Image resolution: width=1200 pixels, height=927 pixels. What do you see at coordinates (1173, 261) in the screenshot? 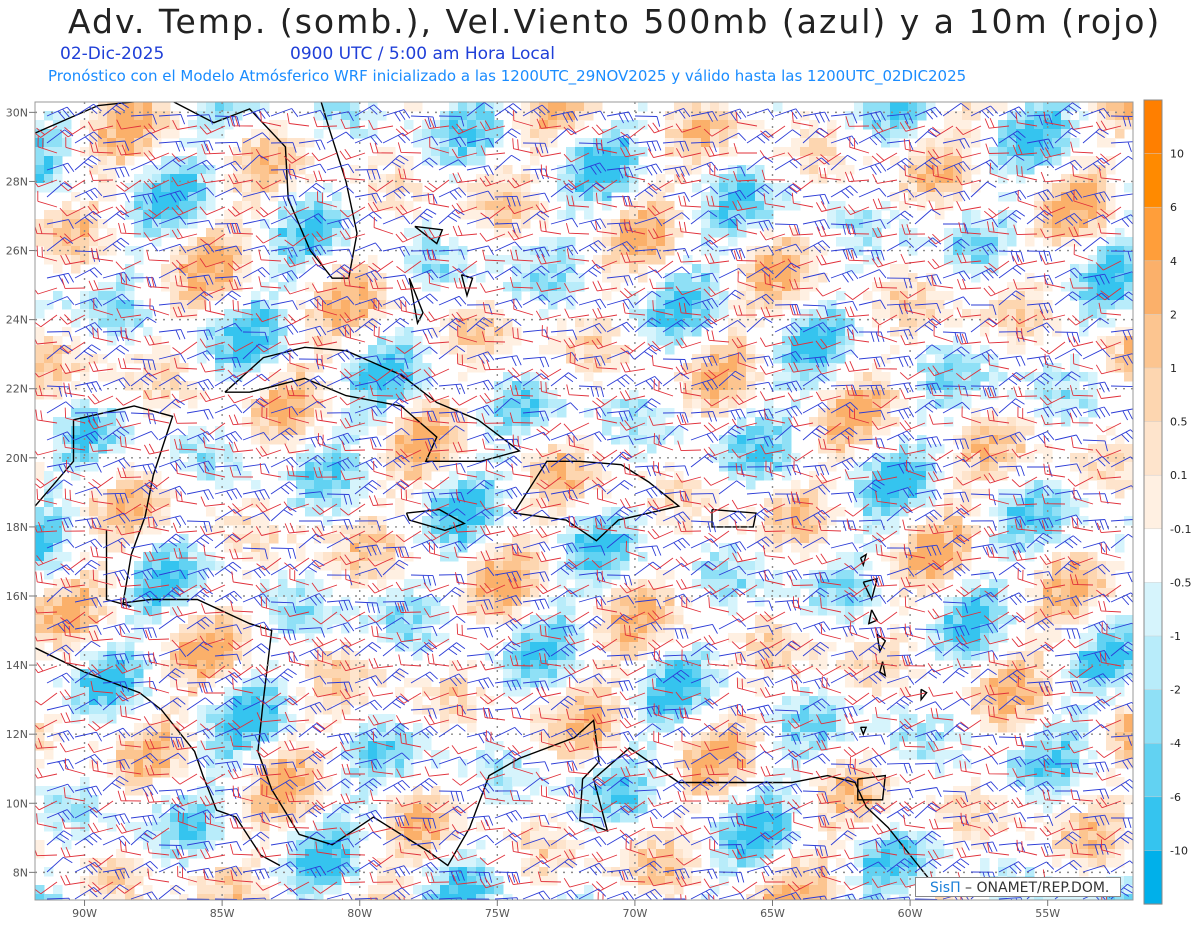
I see `colorbar-label: 4` at bounding box center [1173, 261].